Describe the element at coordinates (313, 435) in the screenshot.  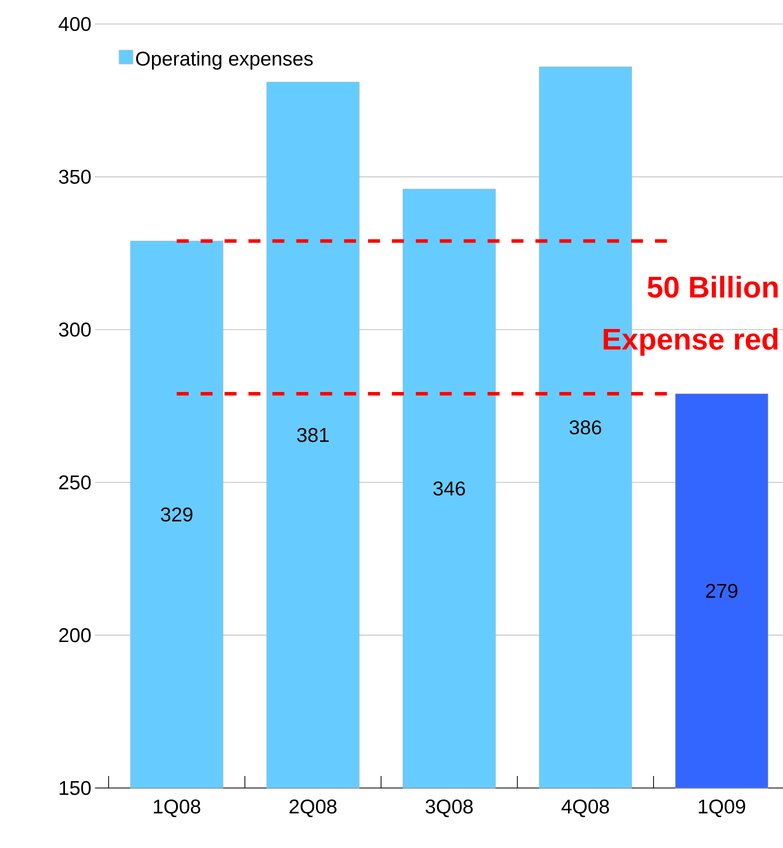
I see `data-label: 381` at that location.